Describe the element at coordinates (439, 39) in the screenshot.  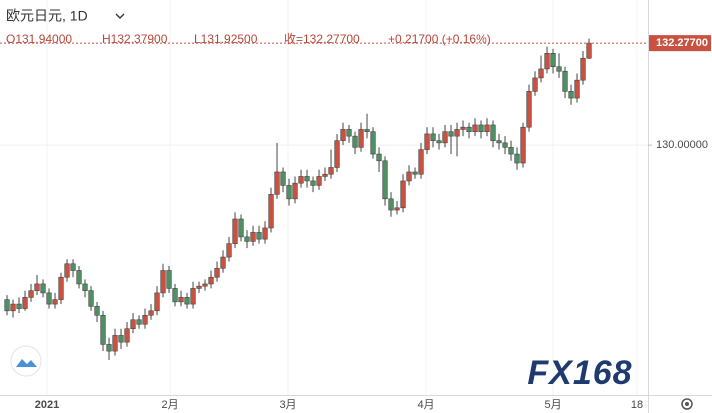
I see `ohlc-value: +0.21700 (+0.16%)` at that location.